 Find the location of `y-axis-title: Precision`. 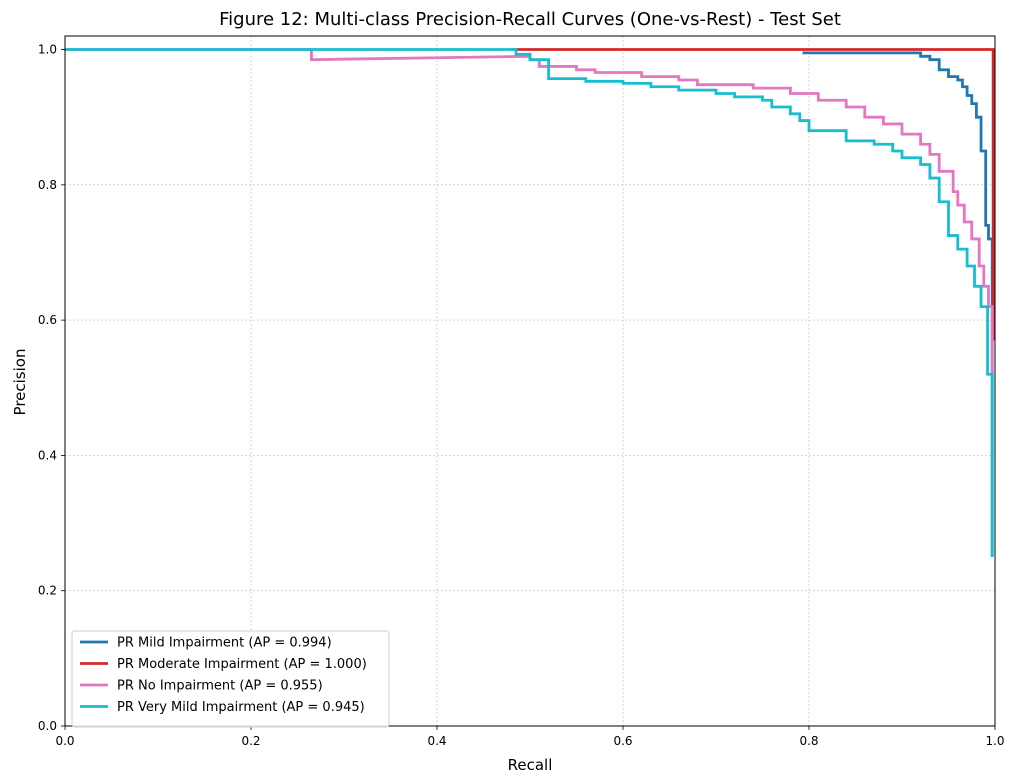

y-axis-title: Precision is located at coordinates (20, 382).